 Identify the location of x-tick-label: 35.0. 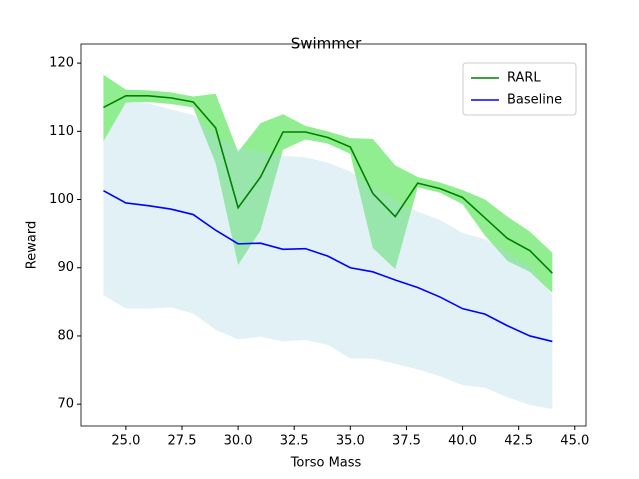
(350, 441).